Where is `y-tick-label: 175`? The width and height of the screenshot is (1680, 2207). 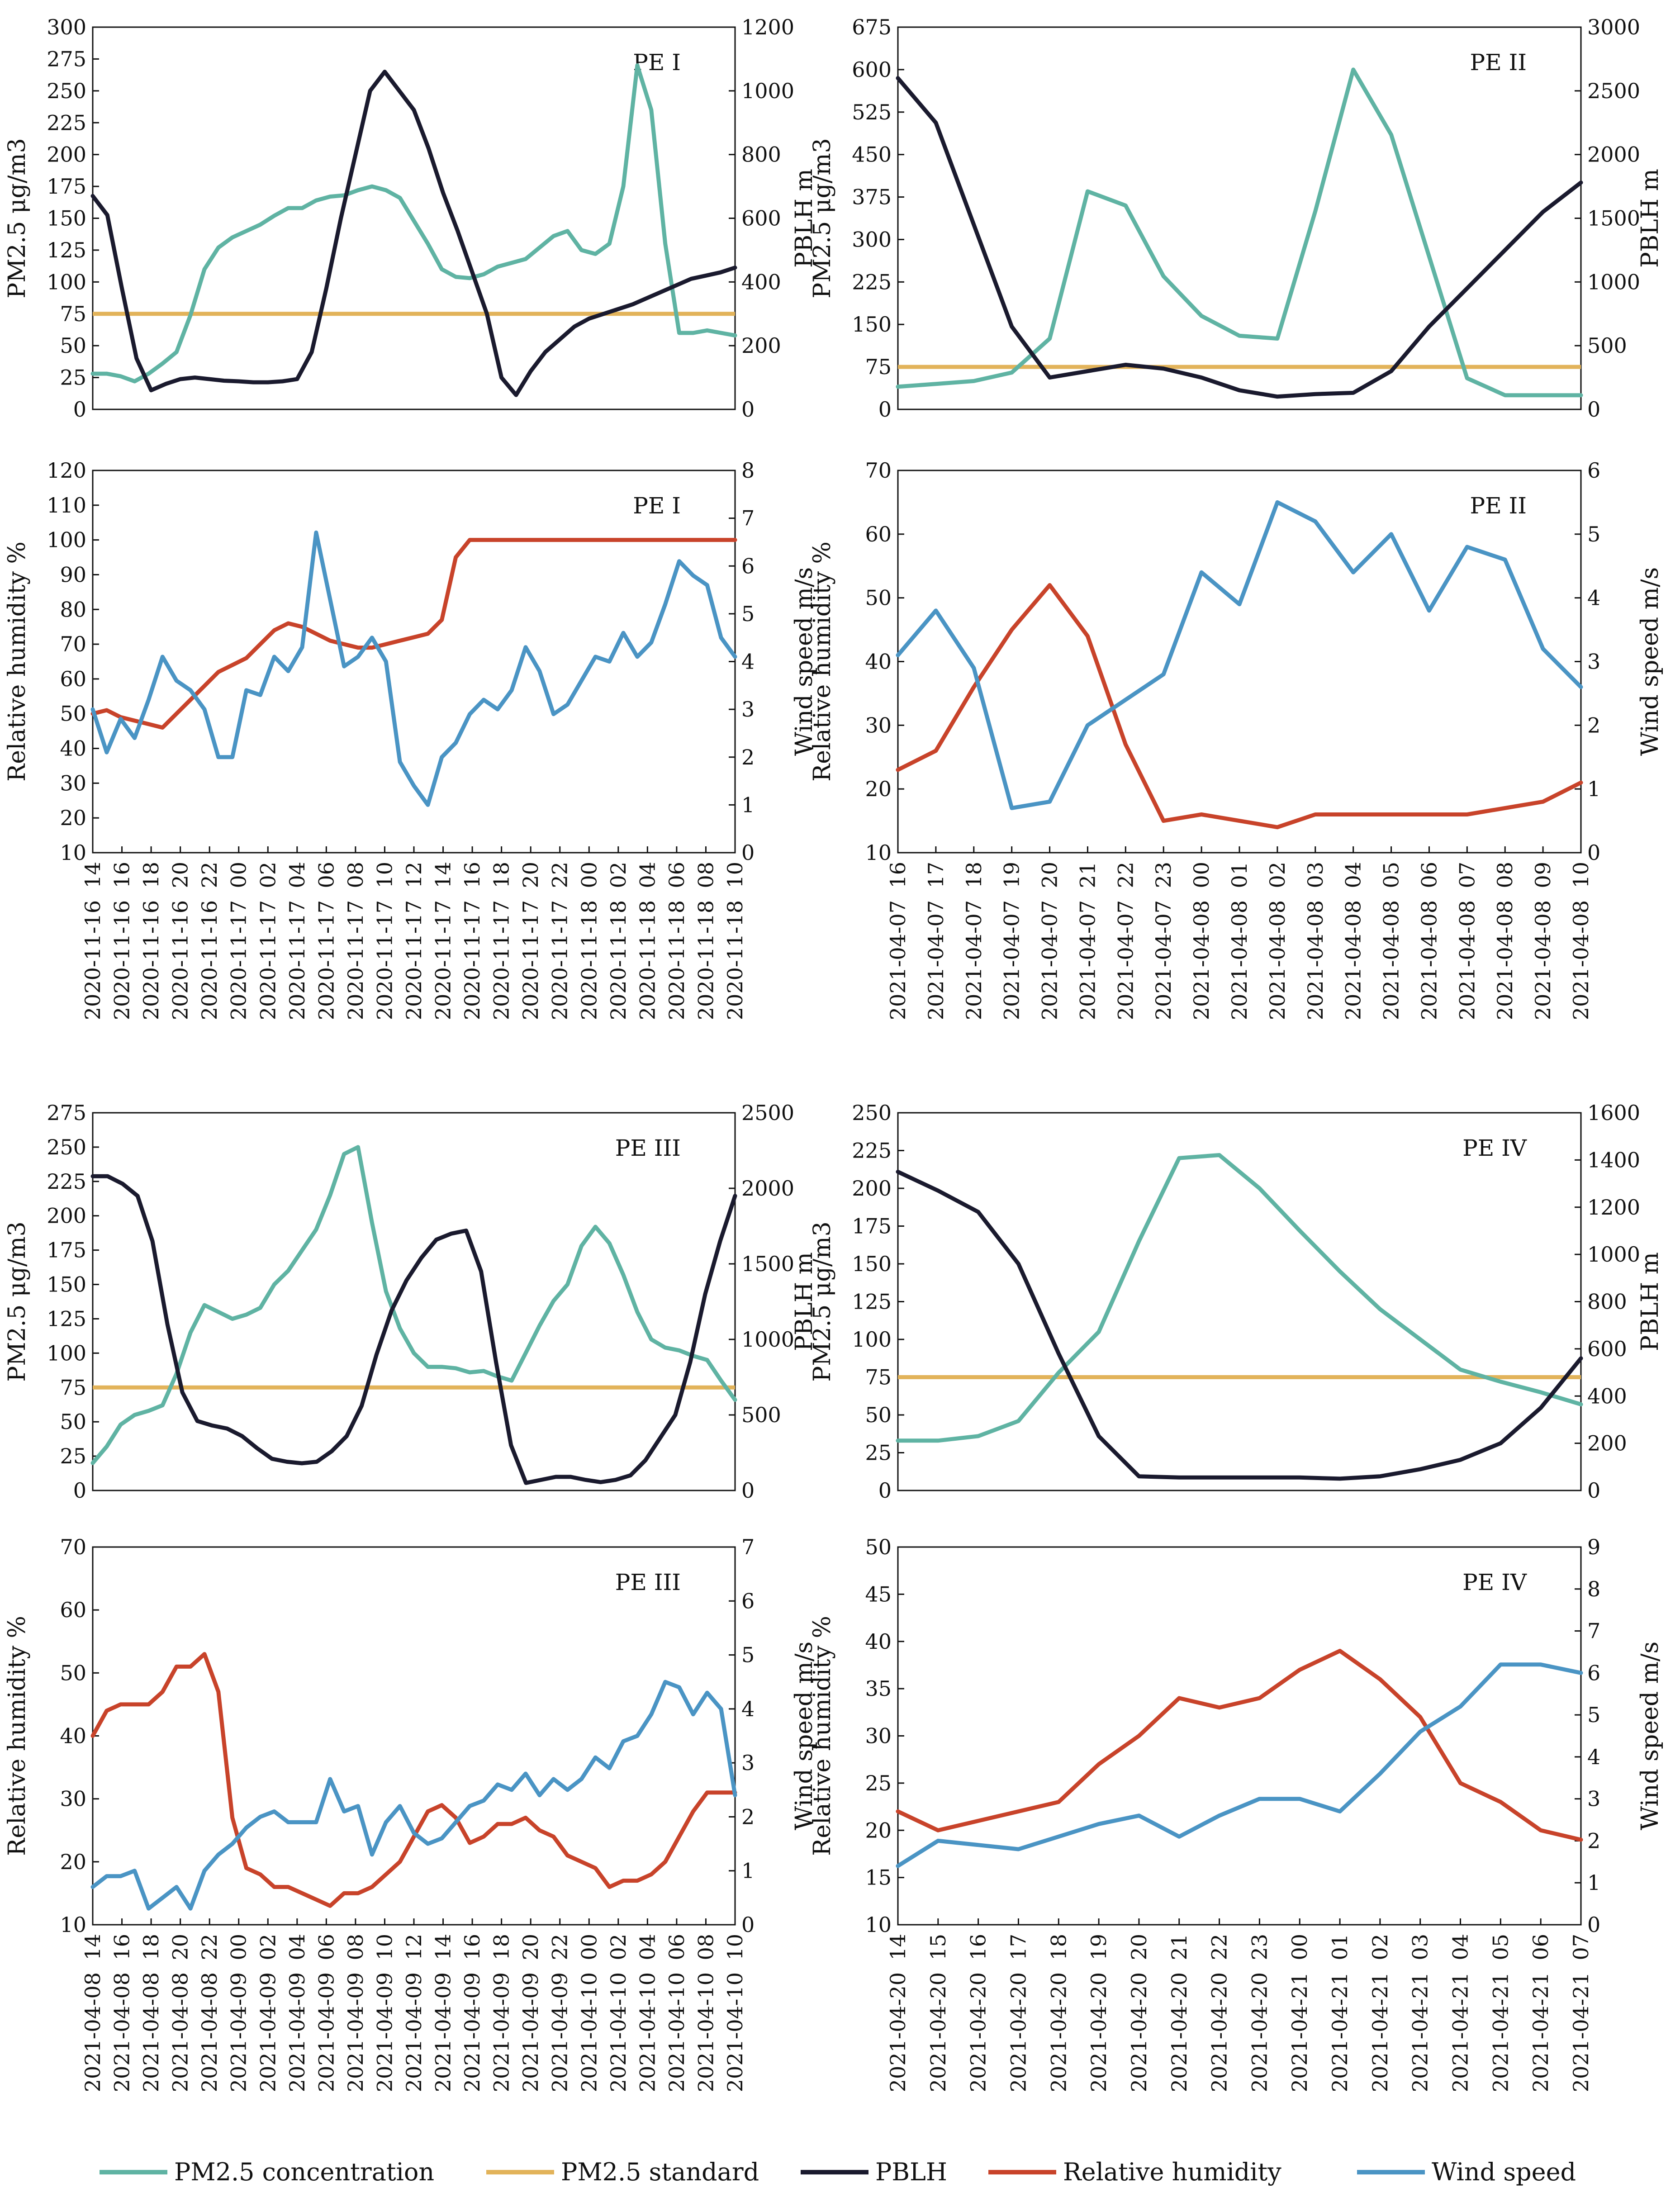
y-tick-label: 175 is located at coordinates (67, 1250).